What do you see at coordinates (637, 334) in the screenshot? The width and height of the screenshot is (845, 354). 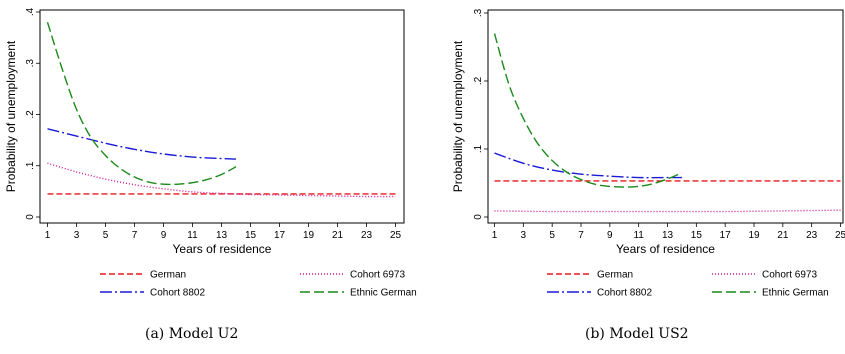 I see `caption-model-us2: (b) Model US2` at bounding box center [637, 334].